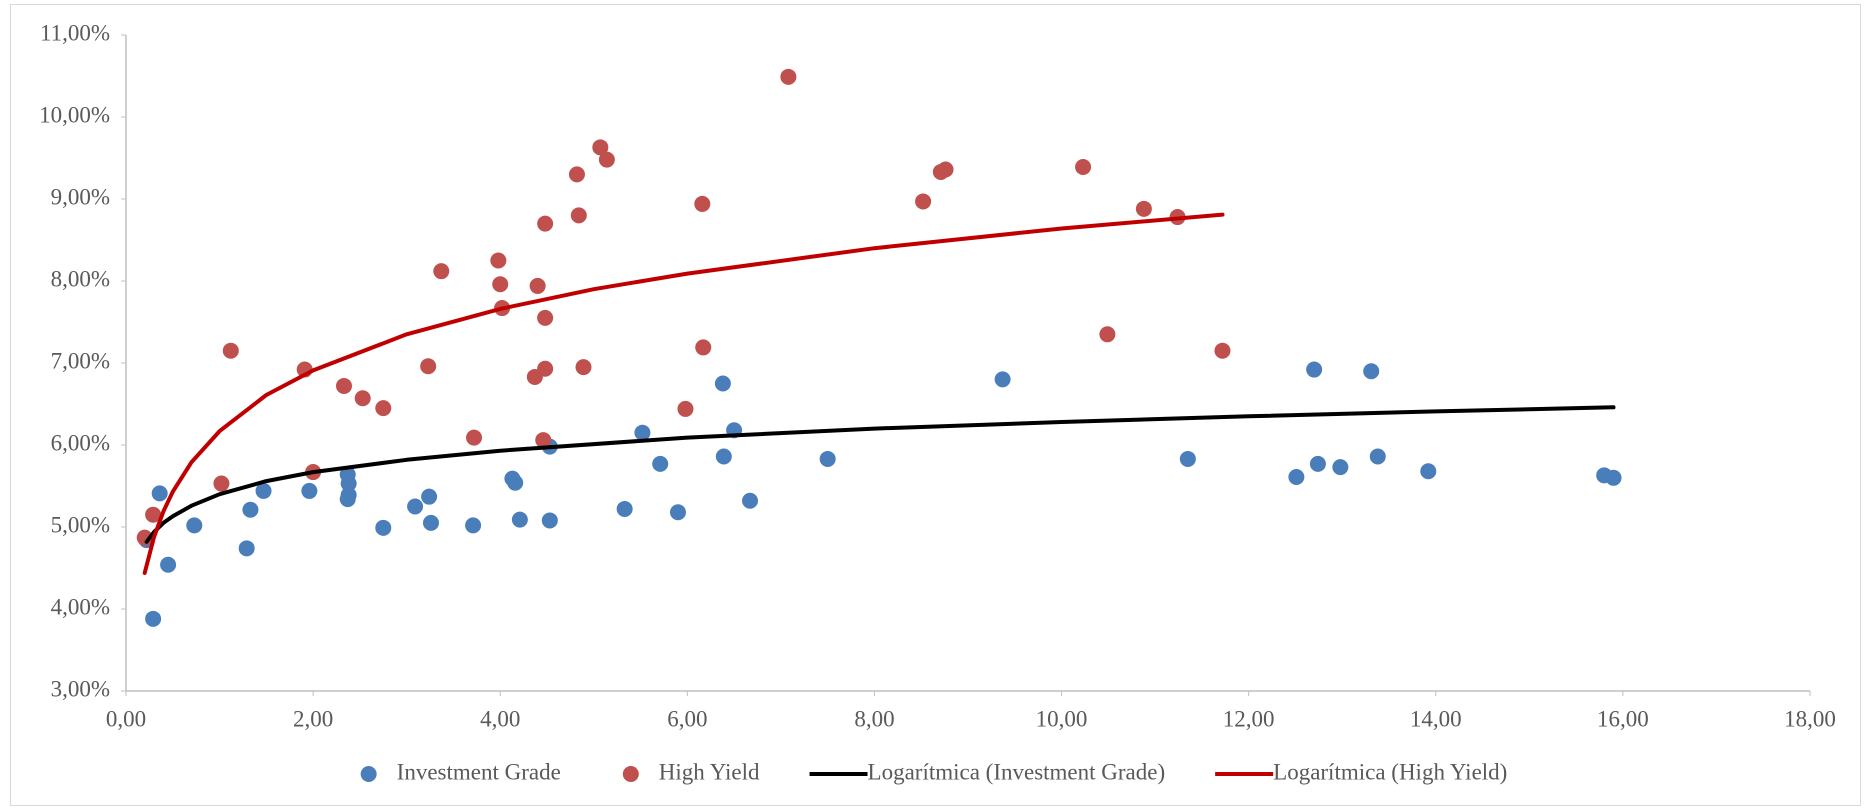 The width and height of the screenshot is (1867, 810). I want to click on legend-label: High Yield, so click(709, 771).